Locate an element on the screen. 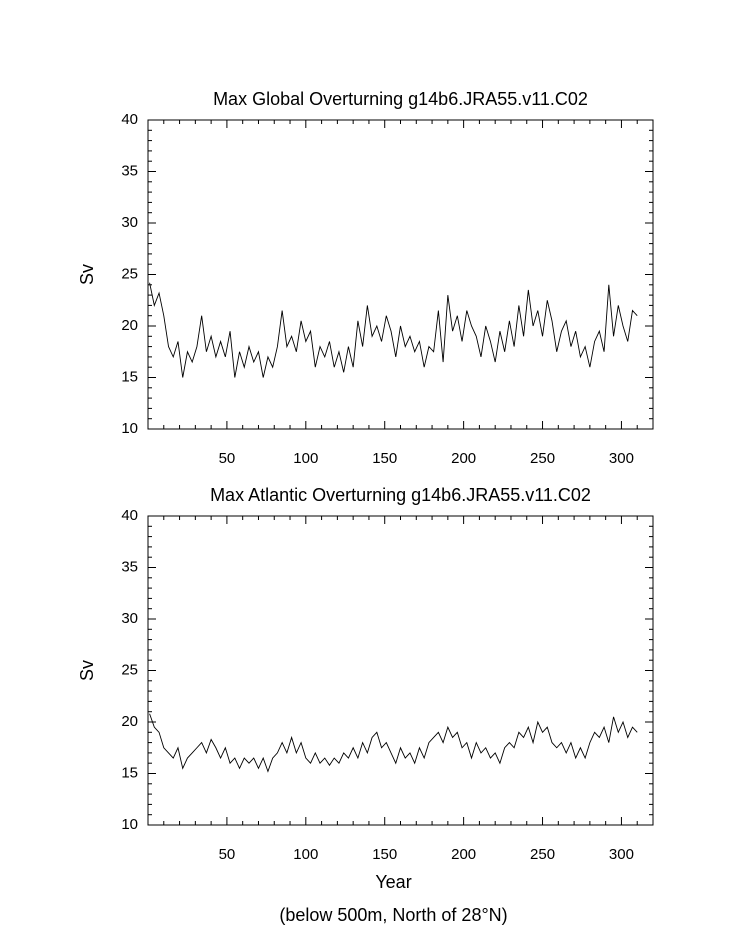 This screenshot has width=733, height=945. note: (below 500m, North of 28°N) is located at coordinates (393, 915).